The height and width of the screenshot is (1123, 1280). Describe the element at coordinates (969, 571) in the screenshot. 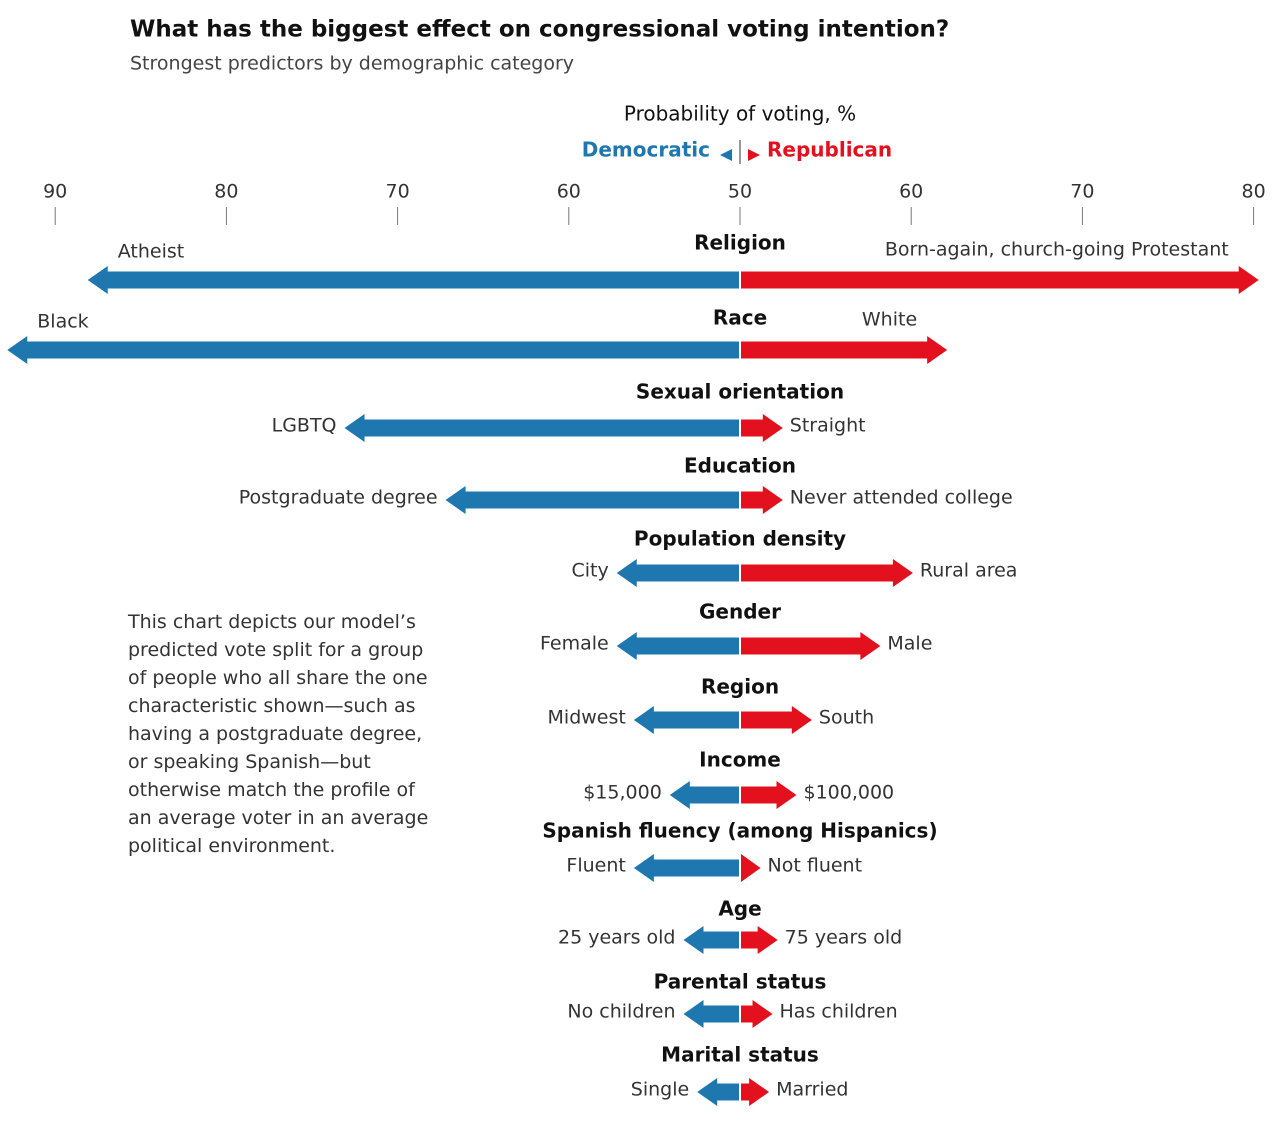

I see `republican-label: Rural area` at that location.